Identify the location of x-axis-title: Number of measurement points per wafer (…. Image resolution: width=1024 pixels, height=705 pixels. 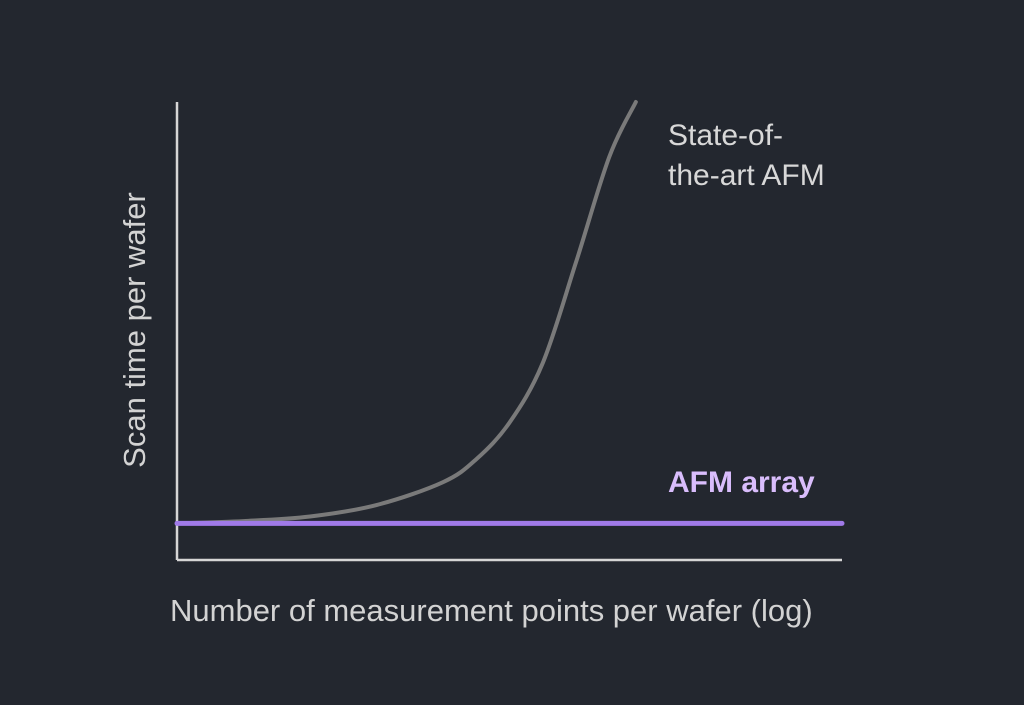
(491, 610).